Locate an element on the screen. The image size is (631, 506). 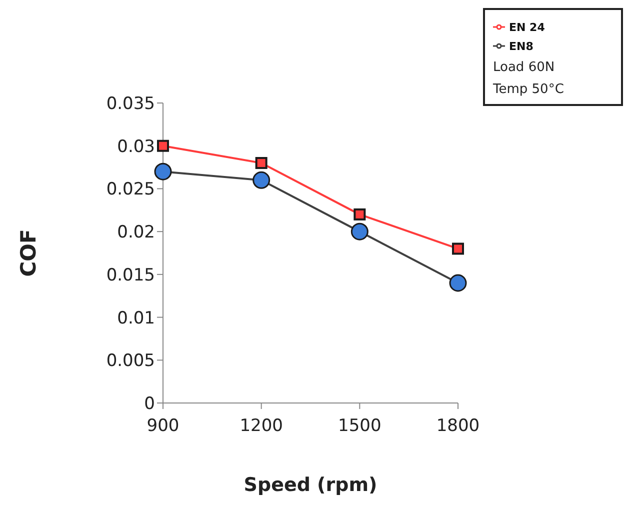
x-tick-label: 1800 is located at coordinates (458, 426).